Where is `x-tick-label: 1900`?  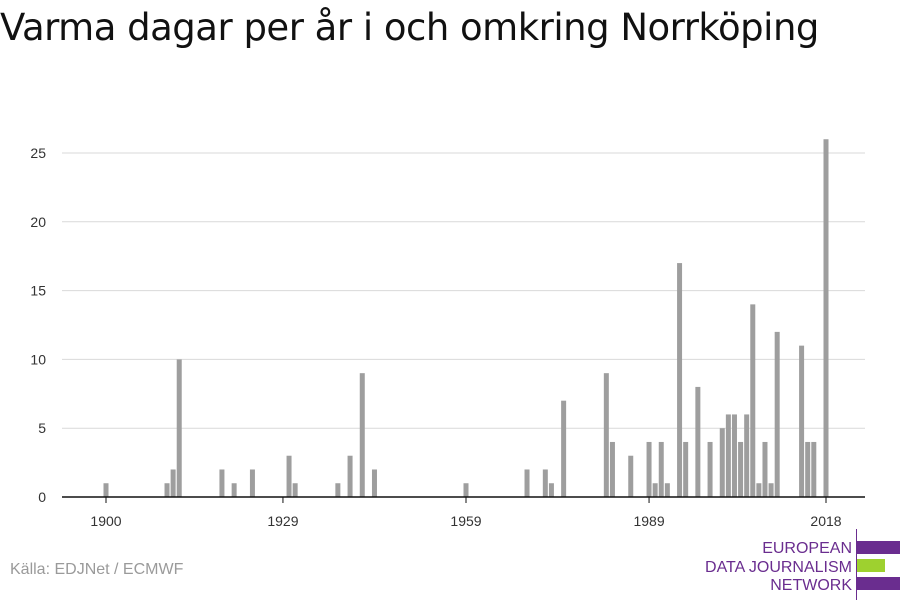
x-tick-label: 1900 is located at coordinates (105, 521).